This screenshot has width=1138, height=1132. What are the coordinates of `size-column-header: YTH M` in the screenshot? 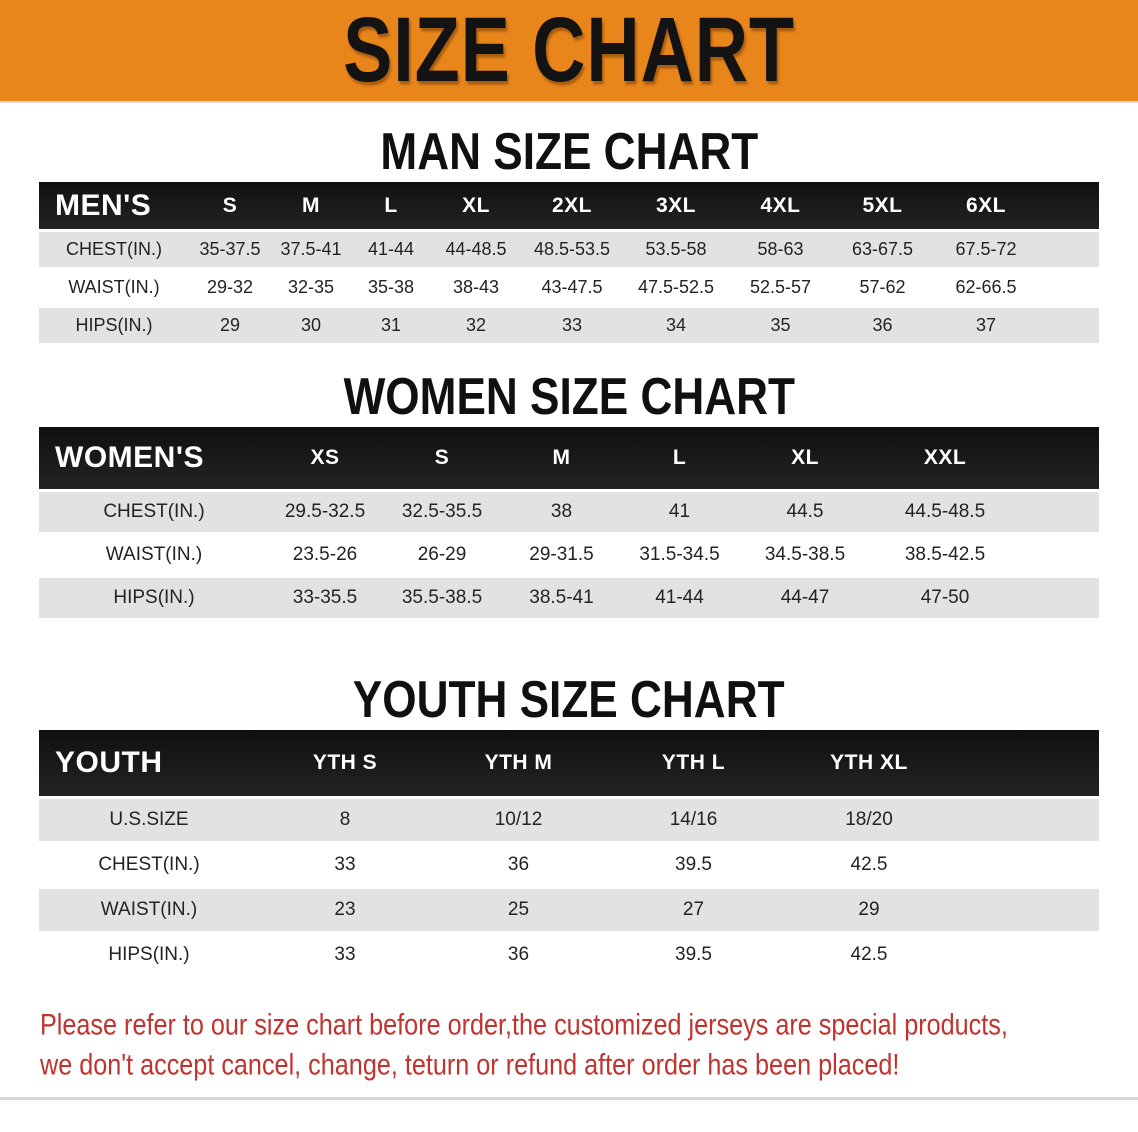 It's located at (518, 763).